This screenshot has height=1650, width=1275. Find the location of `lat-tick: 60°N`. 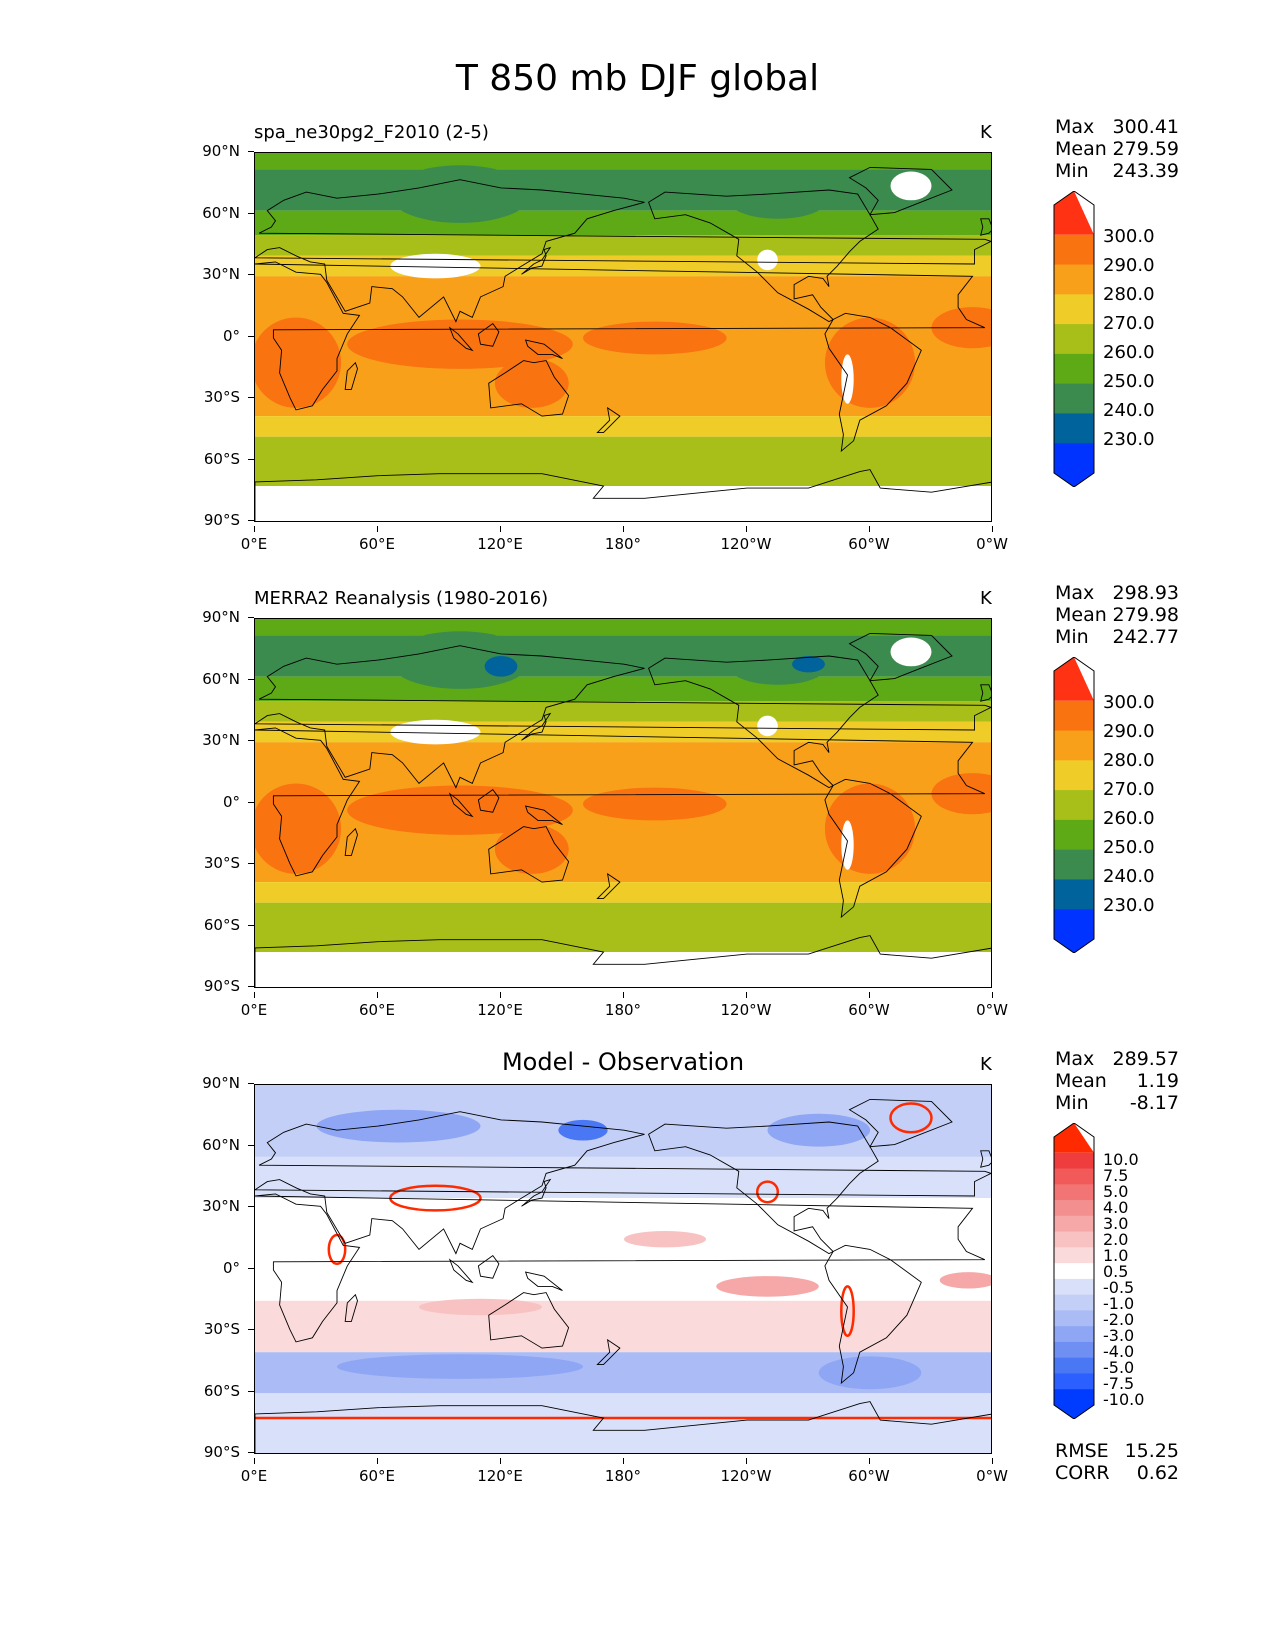

lat-tick: 60°N is located at coordinates (217, 213).